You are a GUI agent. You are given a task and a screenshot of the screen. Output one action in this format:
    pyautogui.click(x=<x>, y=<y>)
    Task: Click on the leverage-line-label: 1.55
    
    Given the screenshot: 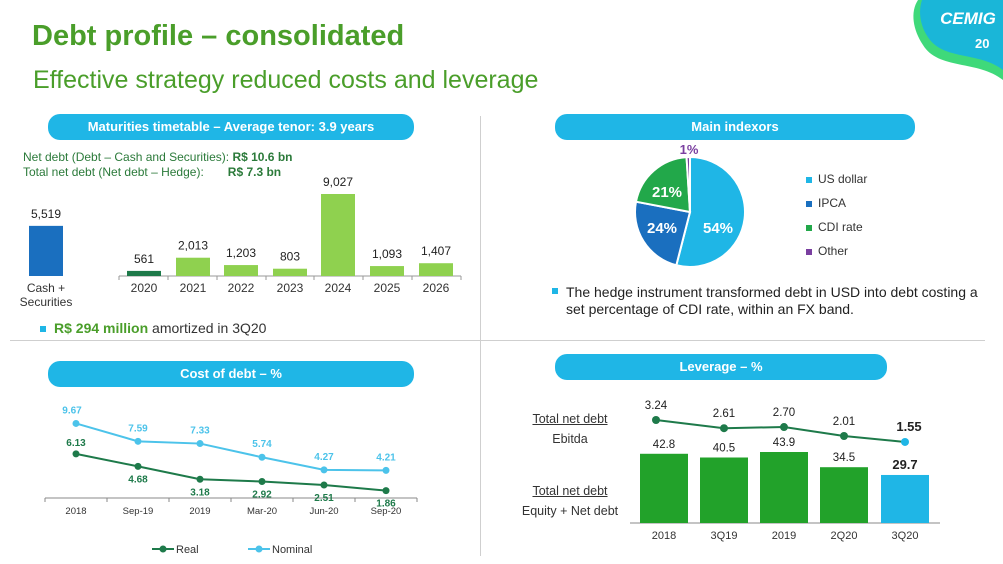 What is the action you would take?
    pyautogui.click(x=908, y=426)
    